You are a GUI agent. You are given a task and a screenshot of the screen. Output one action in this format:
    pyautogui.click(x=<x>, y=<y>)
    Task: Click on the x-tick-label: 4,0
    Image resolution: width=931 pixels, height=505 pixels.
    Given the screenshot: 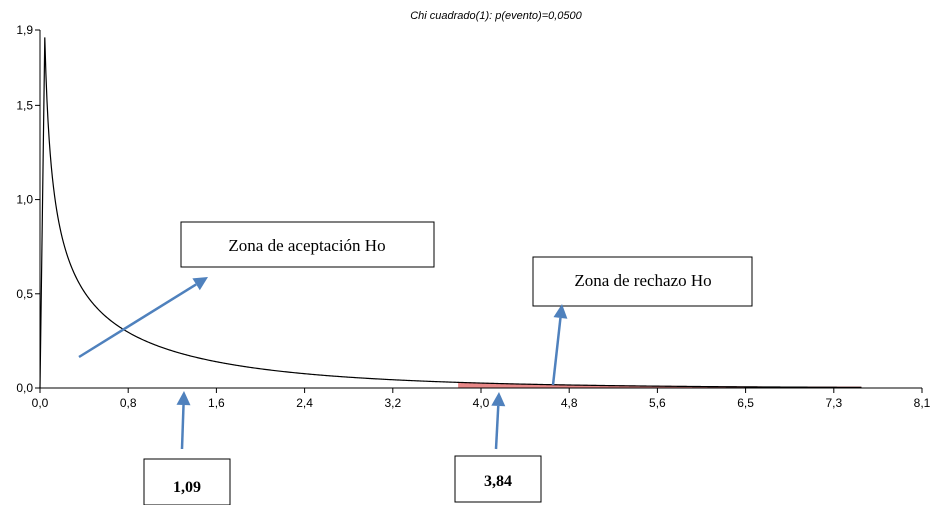 What is the action you would take?
    pyautogui.click(x=481, y=403)
    